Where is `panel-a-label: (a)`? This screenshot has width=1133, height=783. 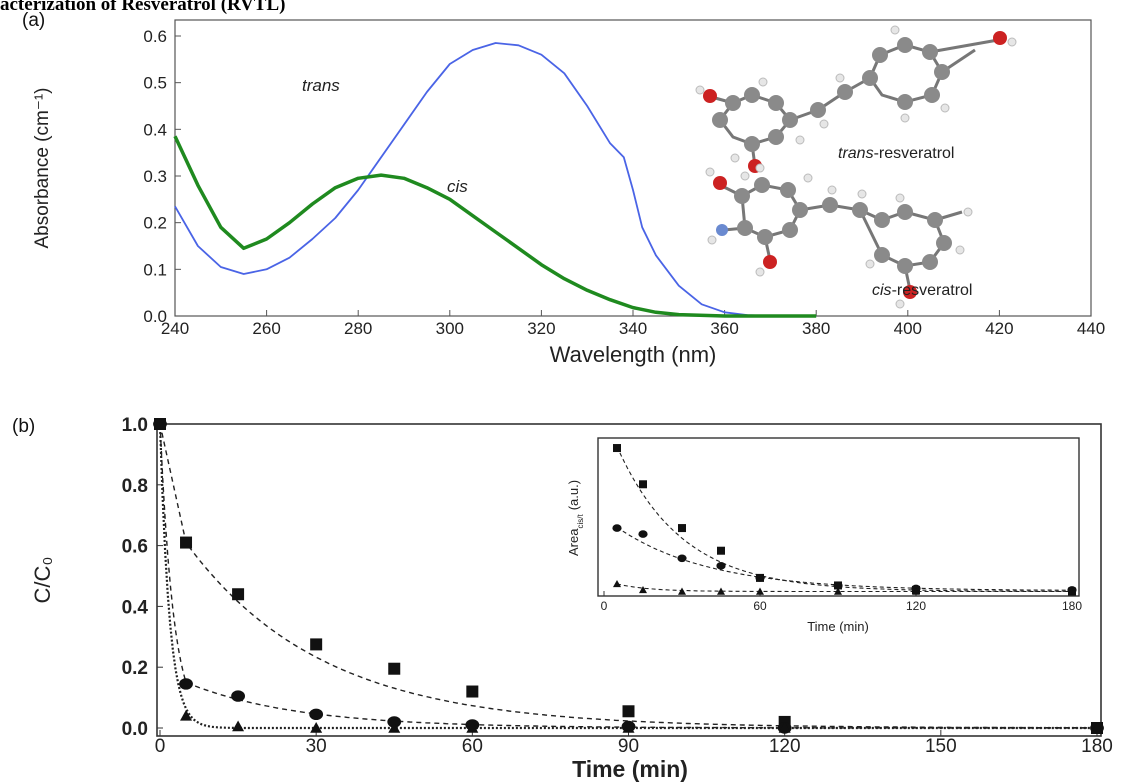 panel-a-label: (a) is located at coordinates (33, 20).